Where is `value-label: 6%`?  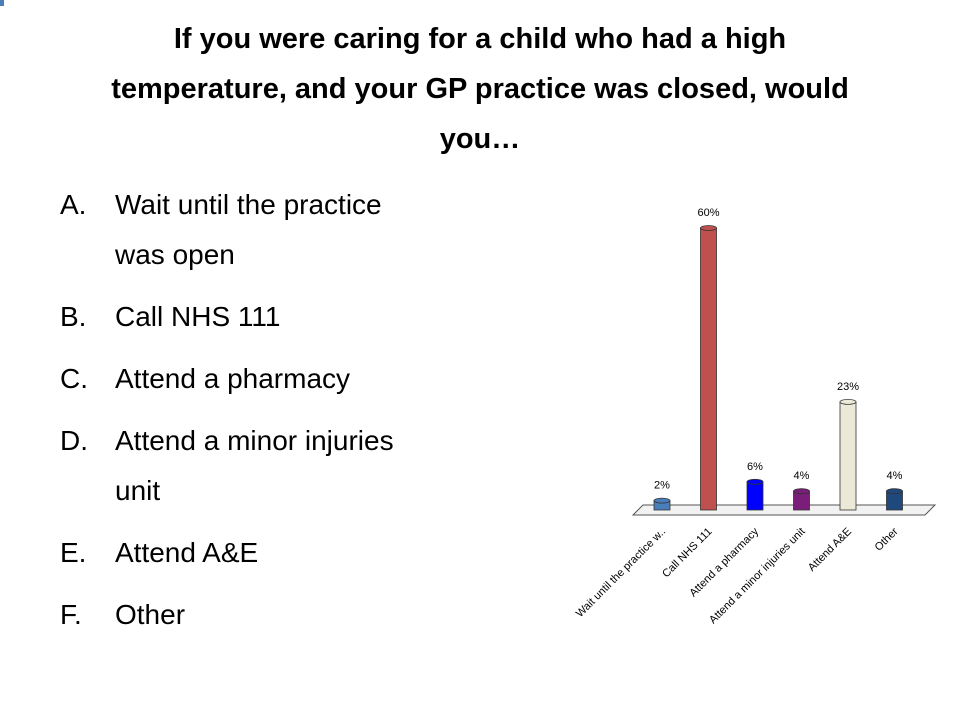
value-label: 6% is located at coordinates (755, 467).